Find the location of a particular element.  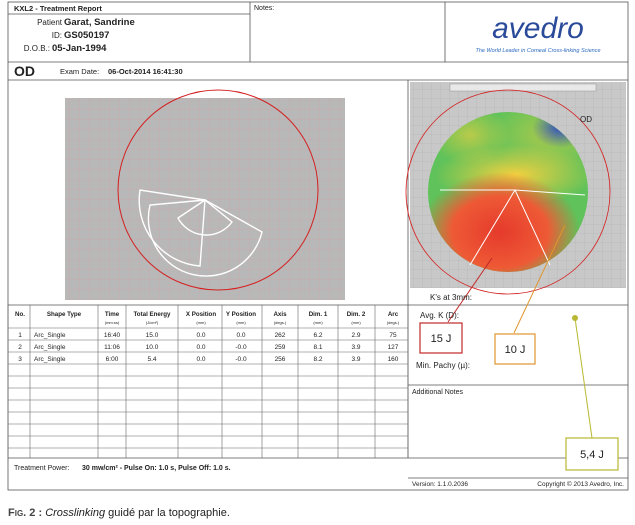

exam-date: 06-Oct-2014 16:41:30 is located at coordinates (145, 71).